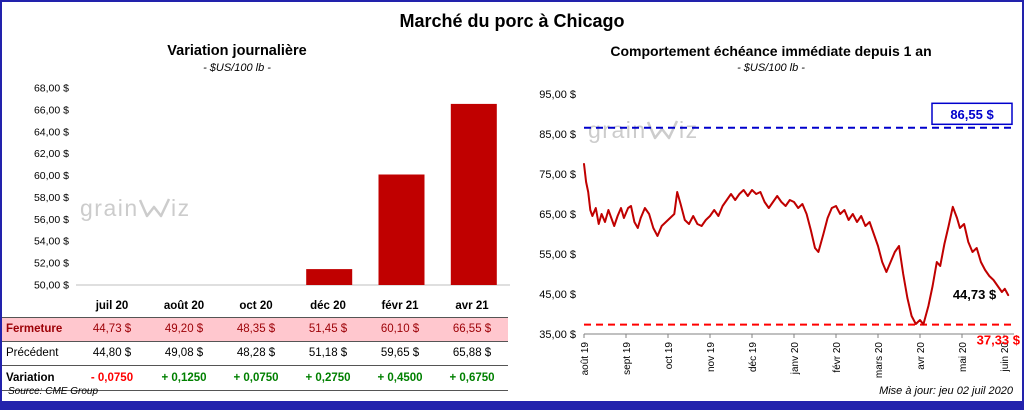 The image size is (1024, 410). Describe the element at coordinates (51, 220) in the screenshot. I see `bar-y-tick-label: 56,00 $` at that location.